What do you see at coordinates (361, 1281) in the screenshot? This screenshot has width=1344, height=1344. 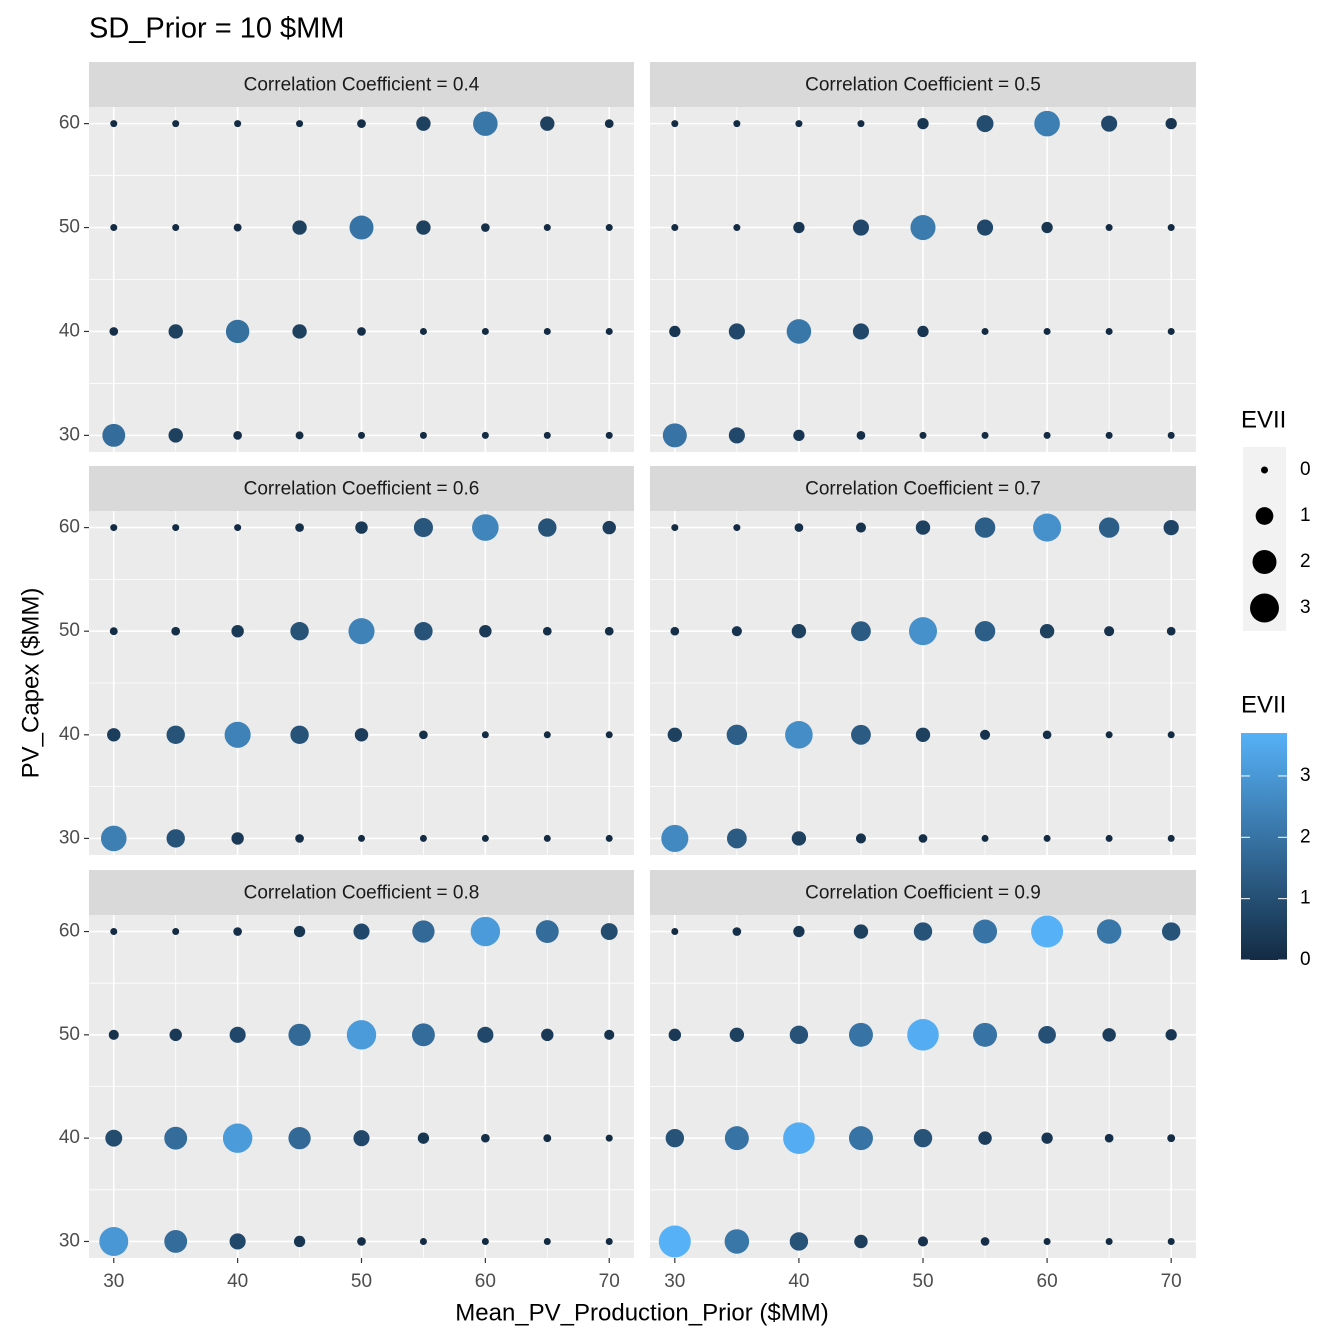 I see `x-tick-label: 50` at bounding box center [361, 1281].